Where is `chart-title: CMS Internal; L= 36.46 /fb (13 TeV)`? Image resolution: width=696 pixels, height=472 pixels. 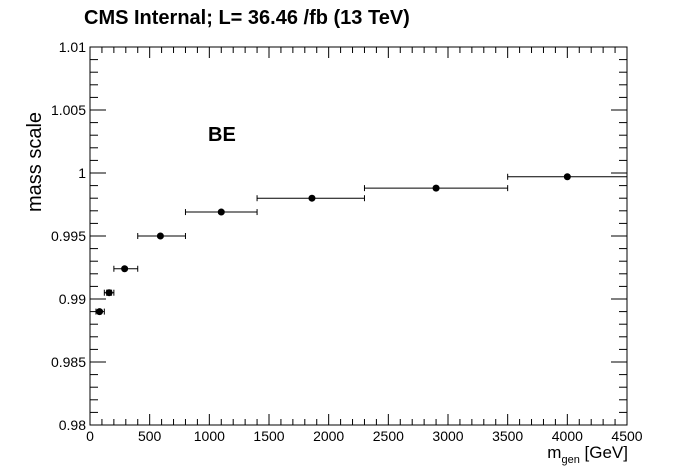 chart-title: CMS Internal; L= 36.46 /fb (13 TeV) is located at coordinates (247, 18).